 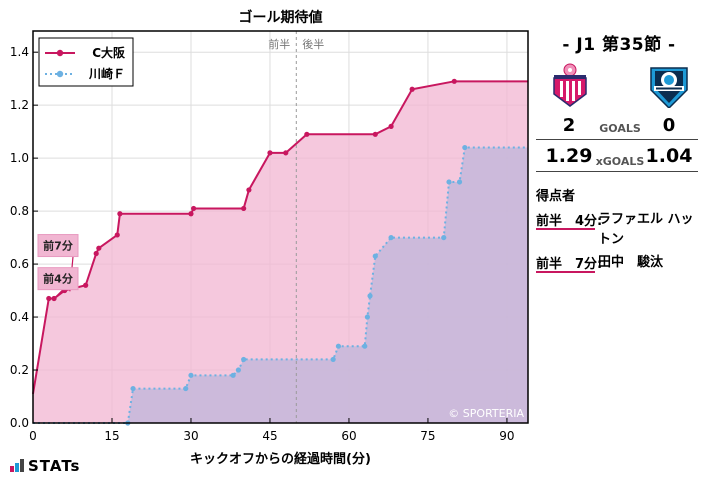 What do you see at coordinates (106, 73) in the screenshot?
I see `legend-label: 川崎Ｆ` at bounding box center [106, 73].